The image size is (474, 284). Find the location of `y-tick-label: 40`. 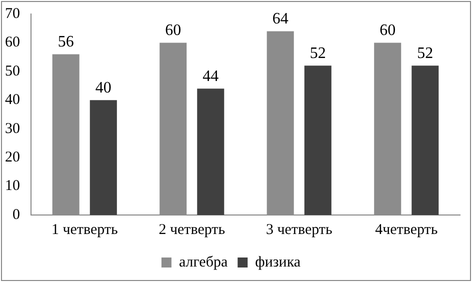

y-tick-label: 40 is located at coordinates (12, 100).